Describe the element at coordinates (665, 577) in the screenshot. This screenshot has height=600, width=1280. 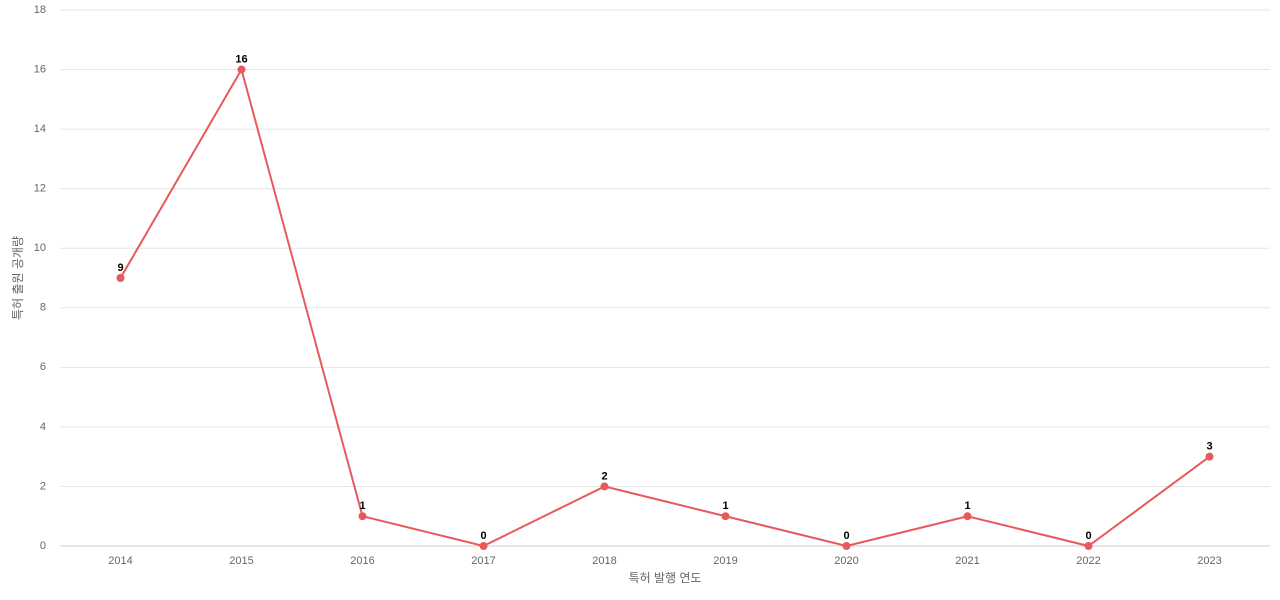
I see `x-axis-label: 특허 발행 연도` at that location.